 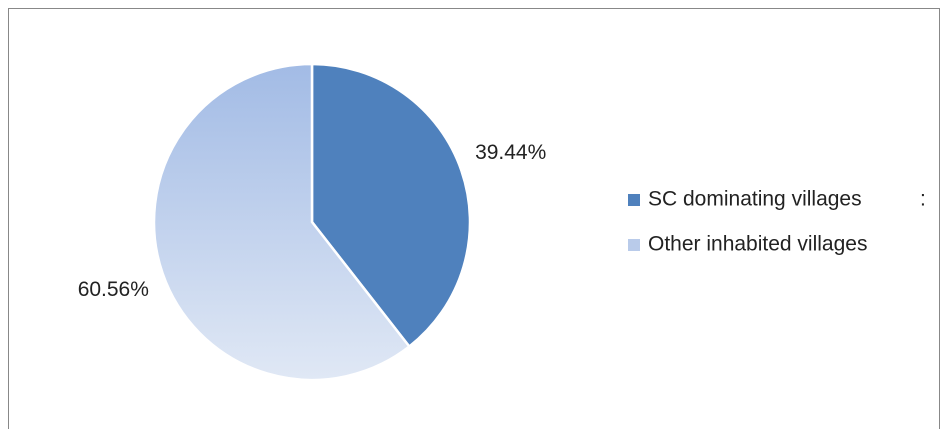 I want to click on pie-slice, so click(x=391, y=205).